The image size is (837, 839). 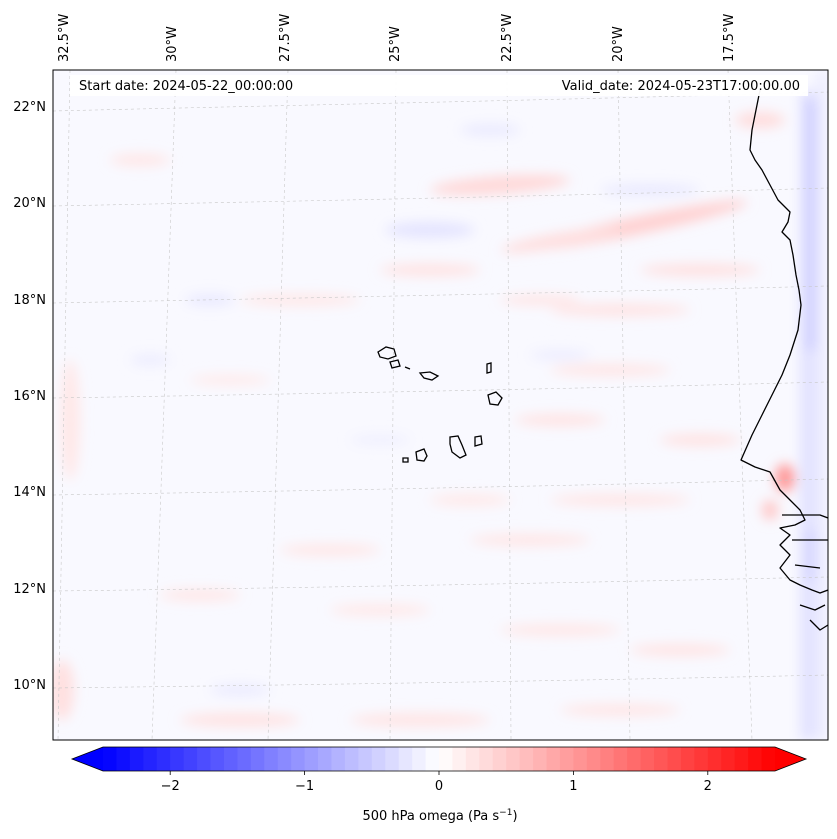 I want to click on colorbar-tick-label: 0, so click(x=439, y=786).